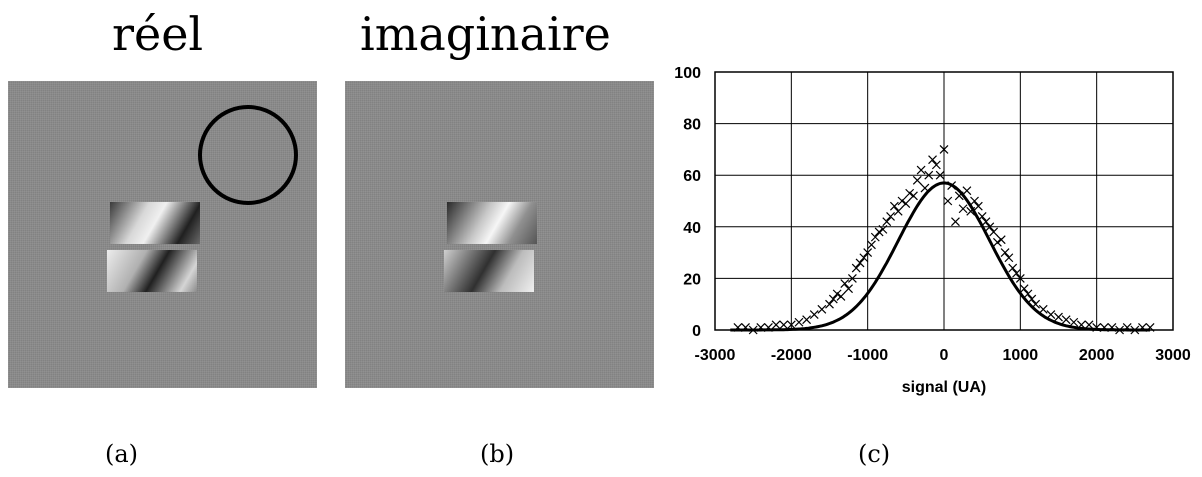 The width and height of the screenshot is (1202, 477). Describe the element at coordinates (1021, 355) in the screenshot. I see `x-tick-label: 1000` at that location.